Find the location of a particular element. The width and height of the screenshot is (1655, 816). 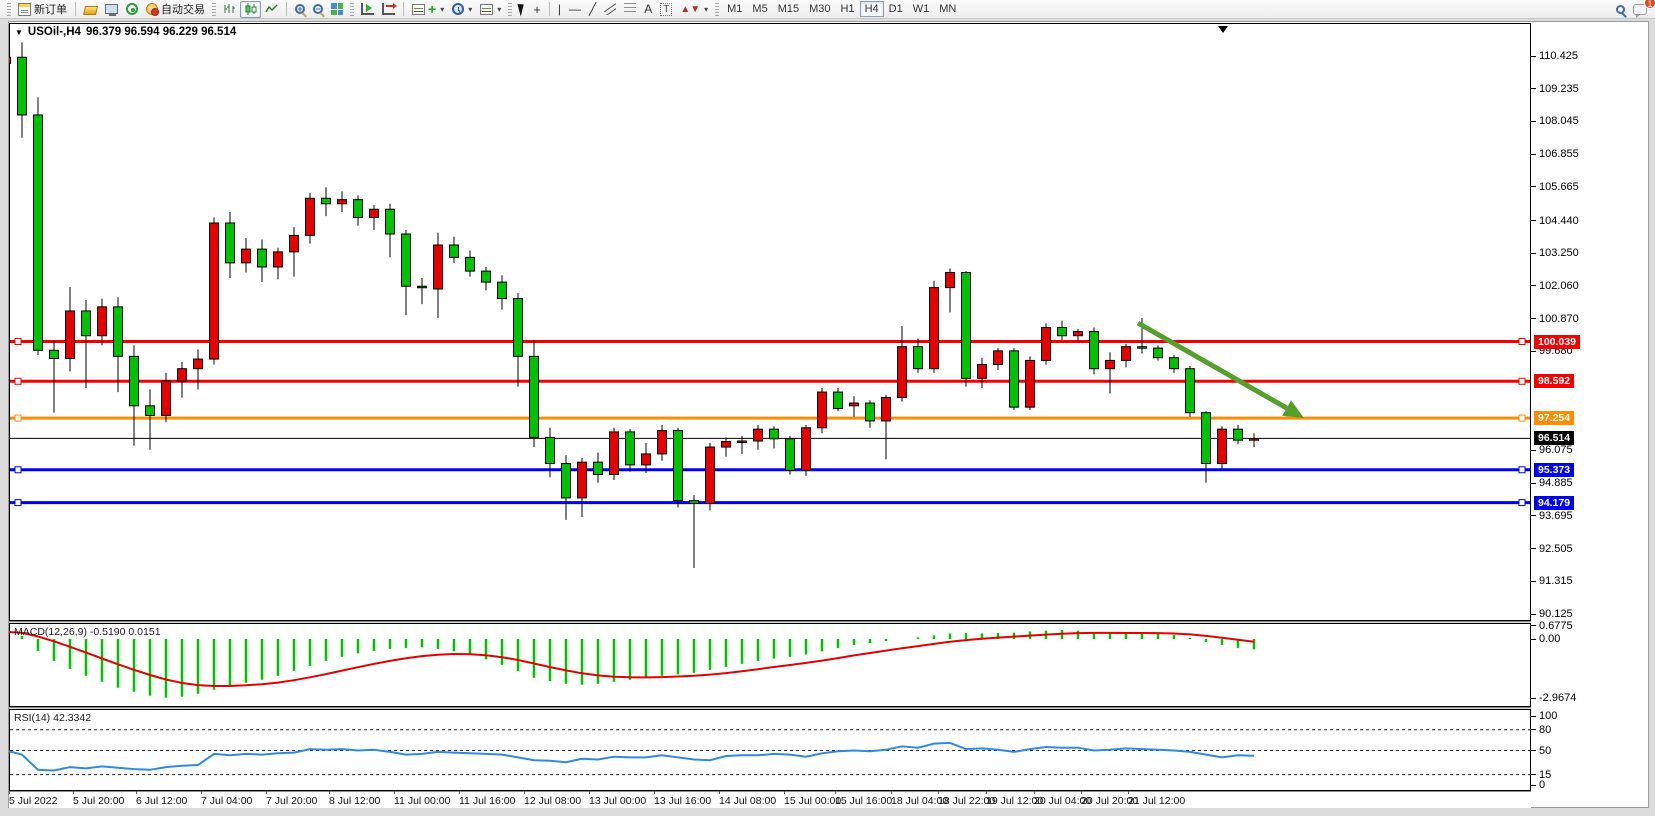

search-button is located at coordinates (1620, 9).